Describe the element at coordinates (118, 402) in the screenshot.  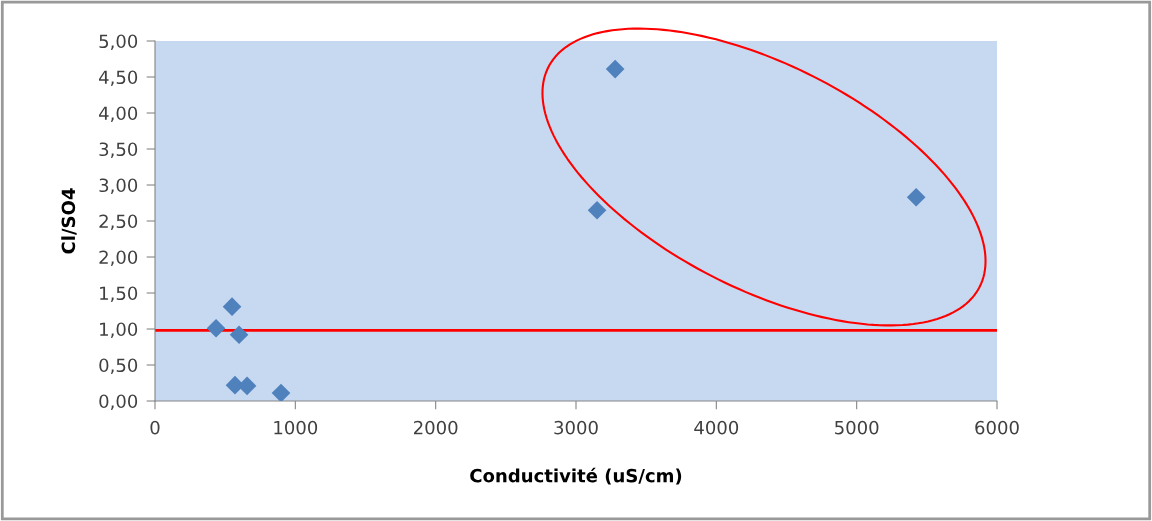
I see `y-tick-label: 0,00` at that location.